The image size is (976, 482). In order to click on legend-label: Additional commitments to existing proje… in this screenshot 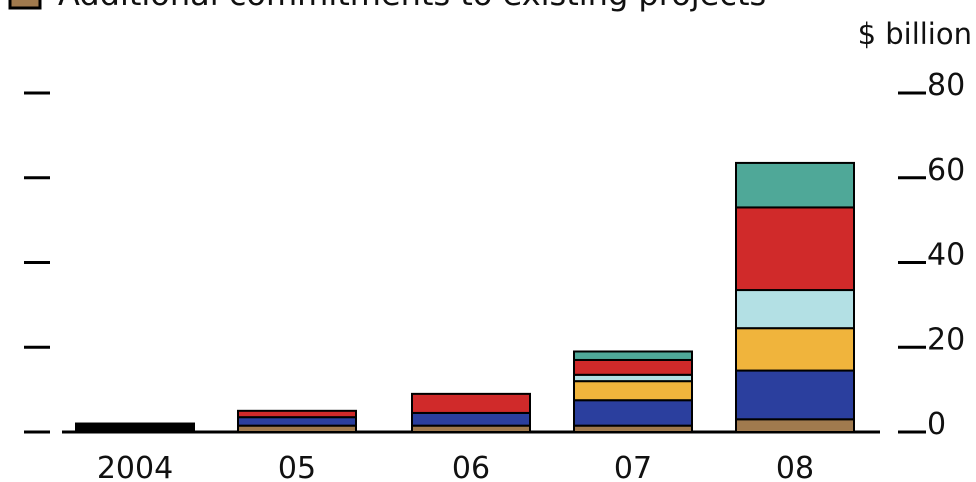, I will do `click(412, 6)`.